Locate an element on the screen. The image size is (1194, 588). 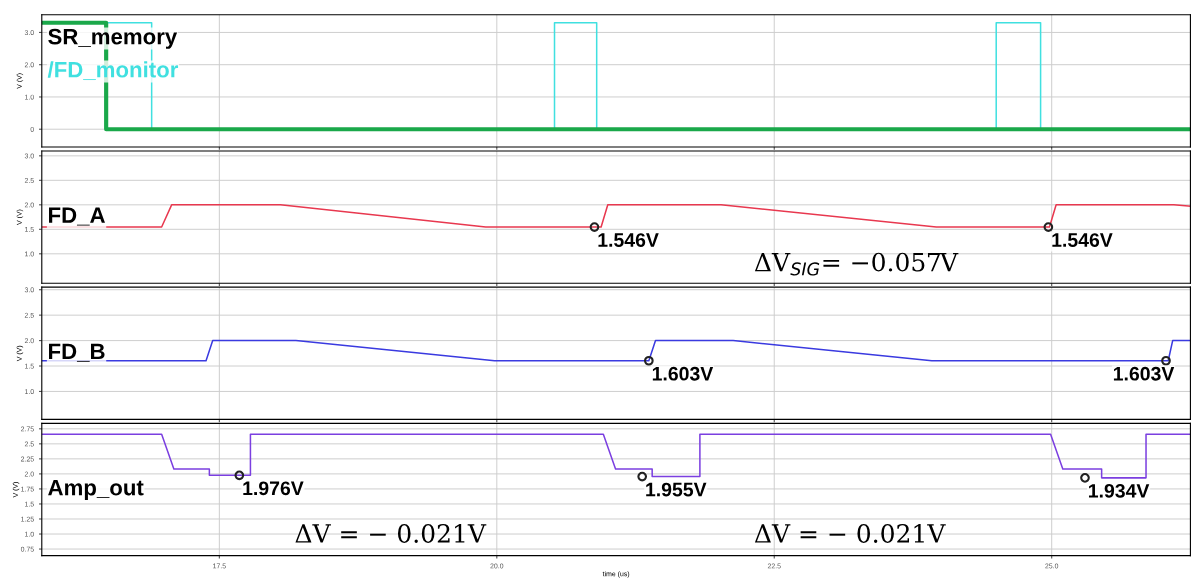
series-label: Amp_out is located at coordinates (96, 489).